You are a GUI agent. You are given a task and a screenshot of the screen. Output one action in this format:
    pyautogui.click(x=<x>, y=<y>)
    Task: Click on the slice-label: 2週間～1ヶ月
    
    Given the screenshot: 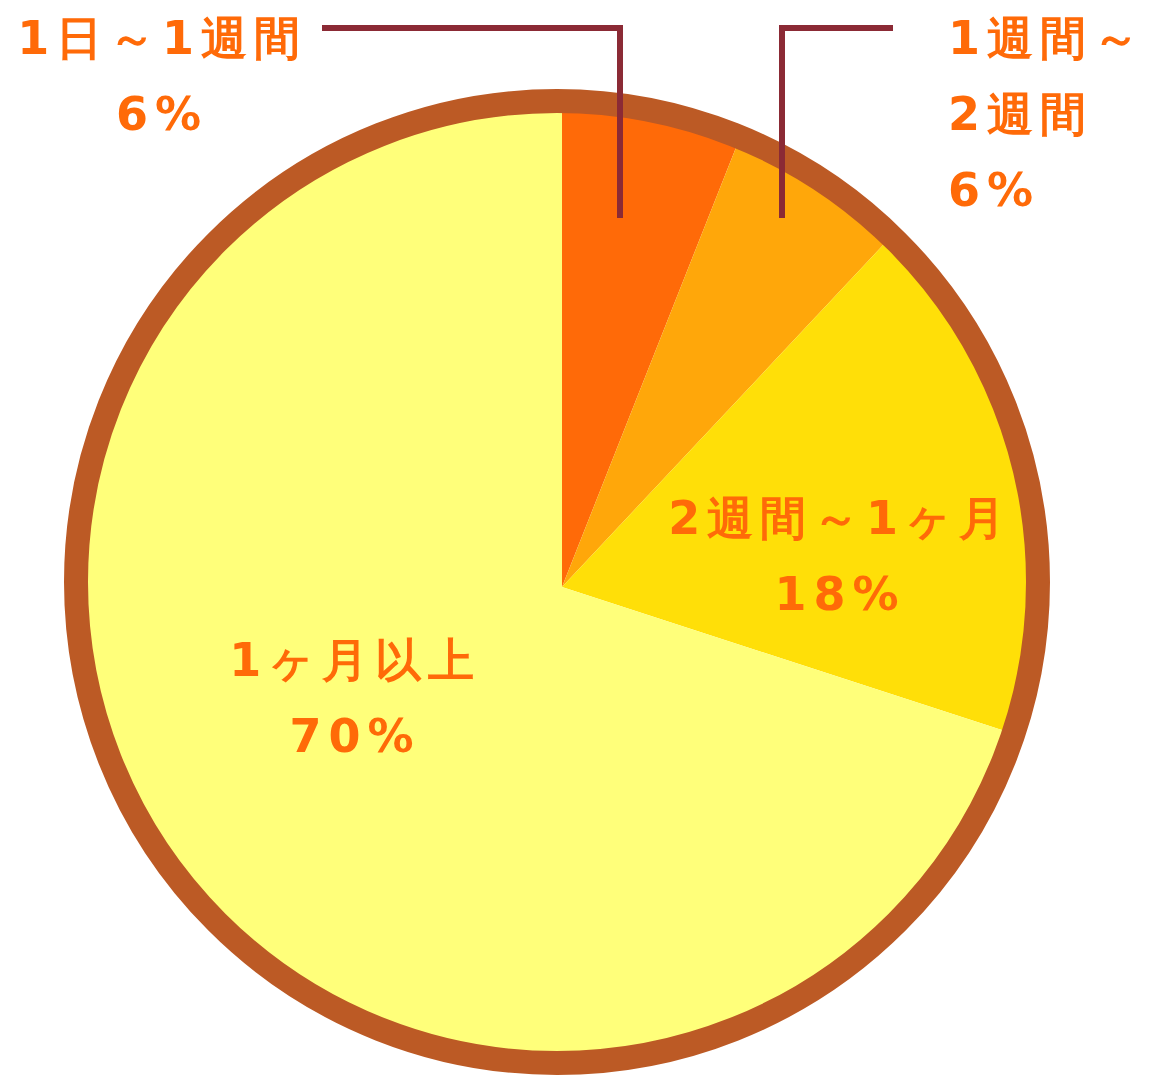 What is the action you would take?
    pyautogui.click(x=840, y=518)
    